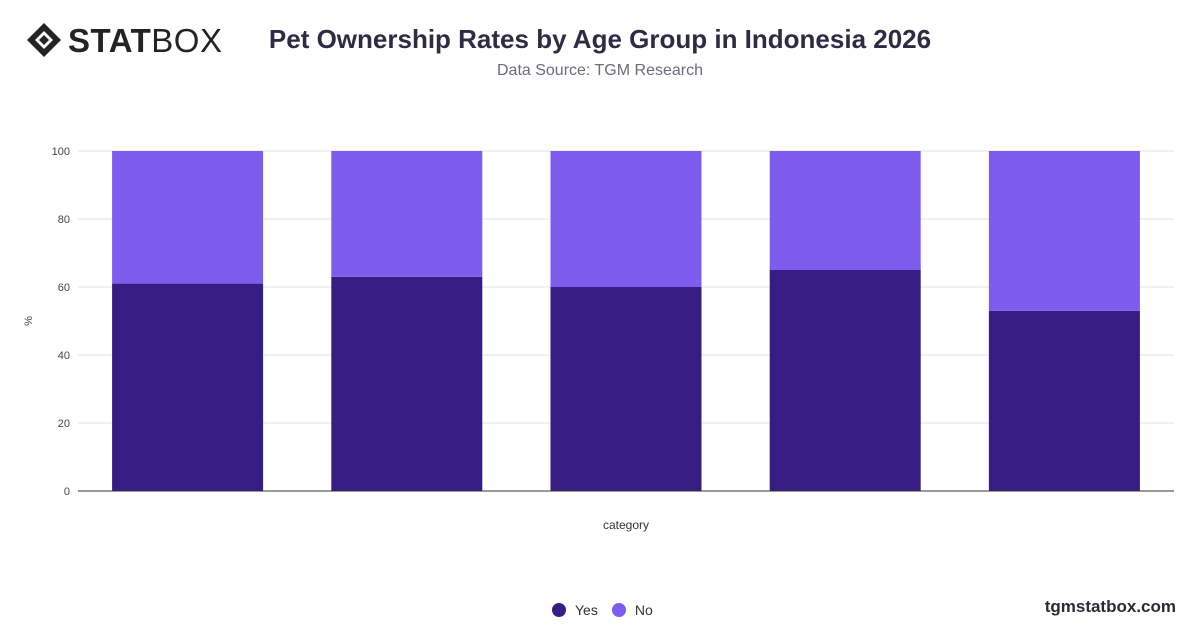 The width and height of the screenshot is (1200, 628). What do you see at coordinates (632, 610) in the screenshot?
I see `legend-item-no: No` at bounding box center [632, 610].